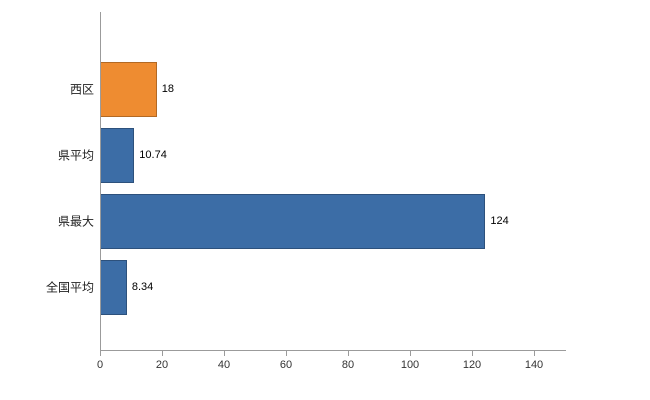 The height and width of the screenshot is (400, 650). What do you see at coordinates (162, 365) in the screenshot?
I see `x-tick-label-1: 20` at bounding box center [162, 365].